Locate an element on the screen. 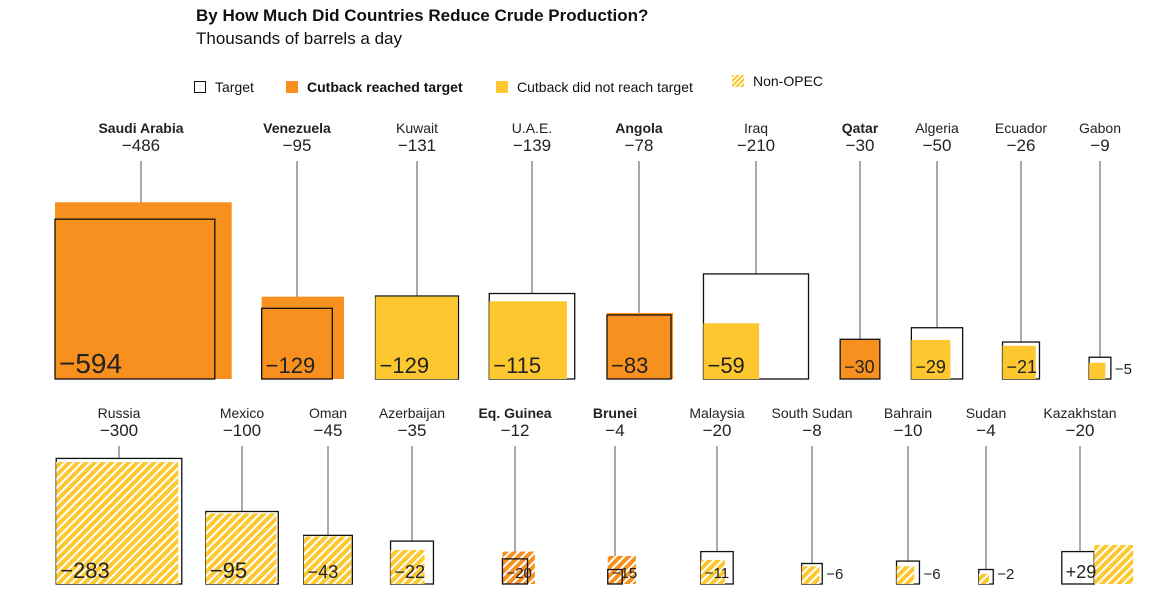  actual-square-bahrain is located at coordinates (905, 575).